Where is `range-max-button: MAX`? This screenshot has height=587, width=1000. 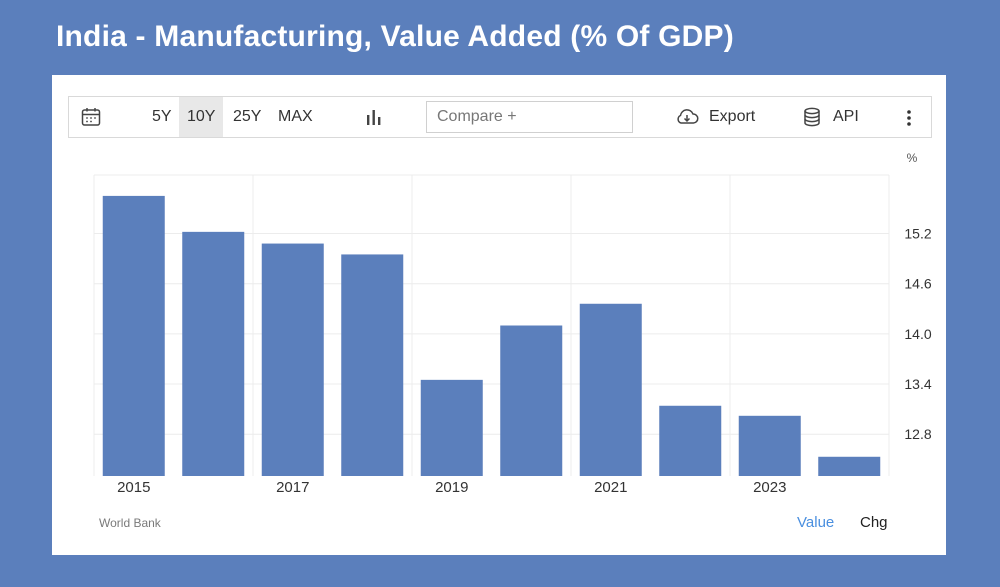
range-max-button: MAX is located at coordinates (295, 116).